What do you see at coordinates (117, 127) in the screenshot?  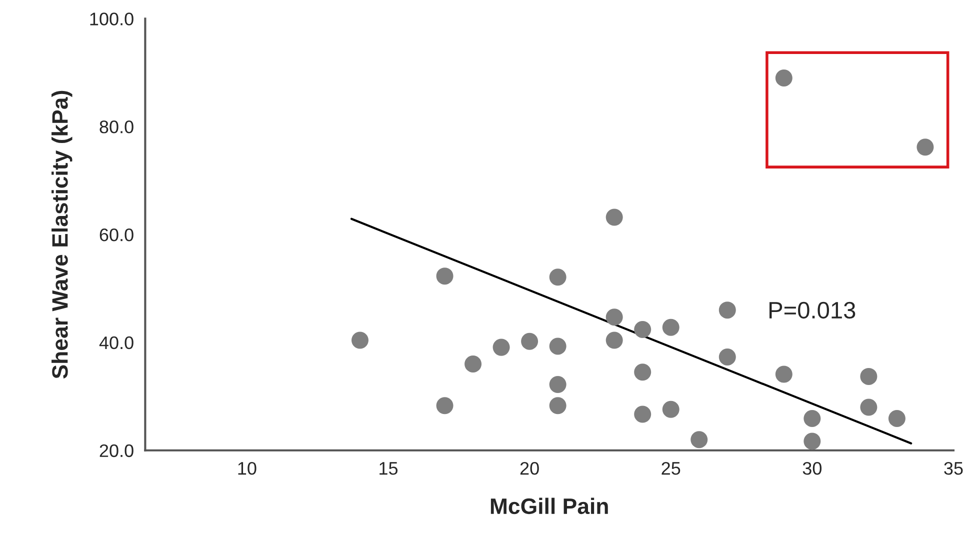 I see `y-tick-label: 80.0` at bounding box center [117, 127].